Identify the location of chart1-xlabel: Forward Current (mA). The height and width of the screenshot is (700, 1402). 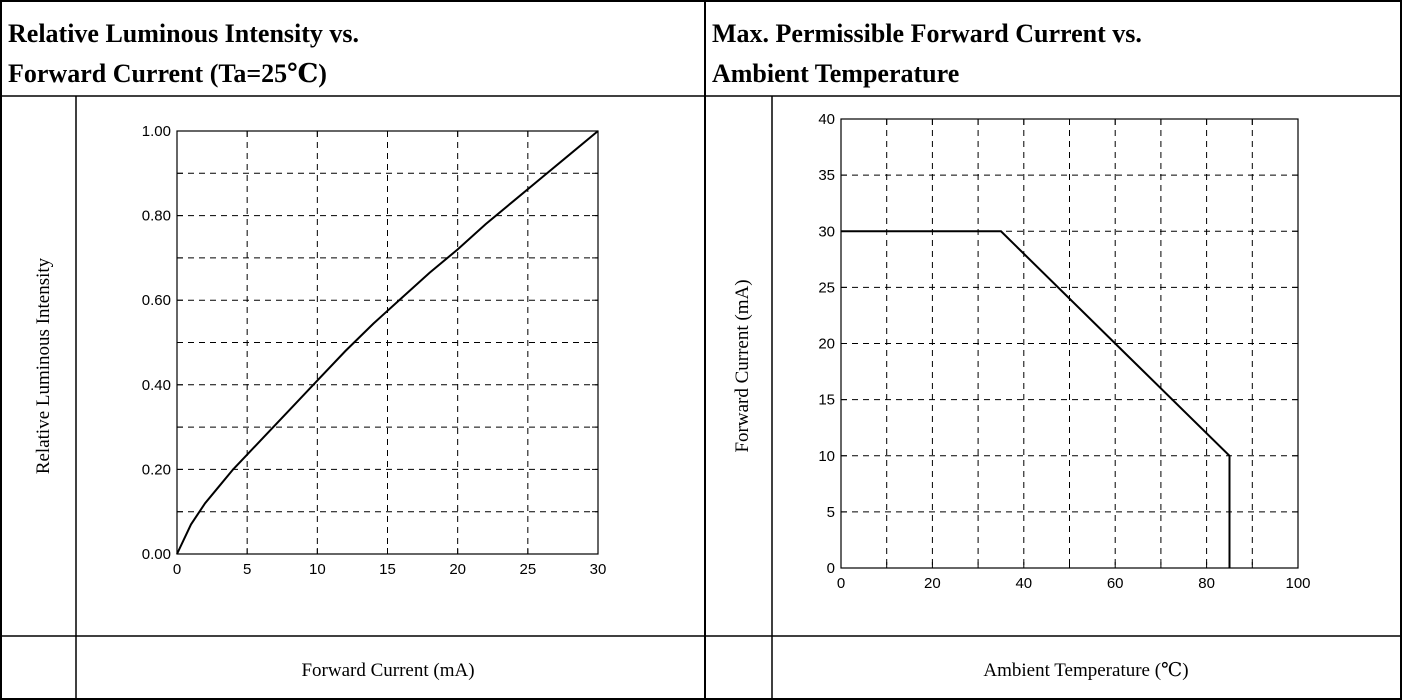
(387, 670).